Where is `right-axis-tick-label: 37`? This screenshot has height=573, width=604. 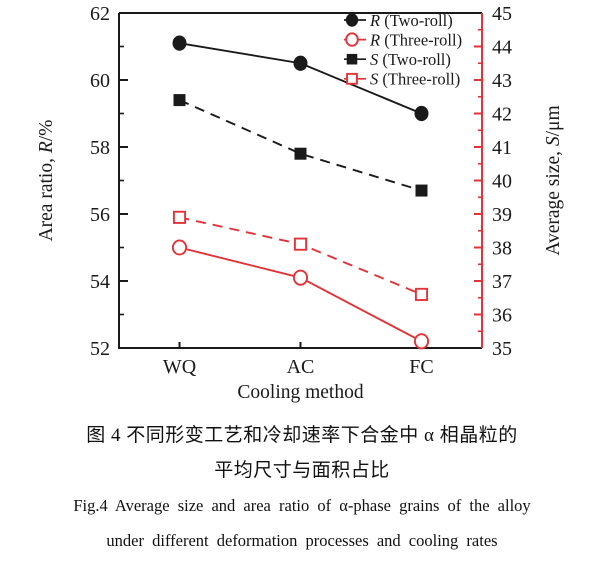
right-axis-tick-label: 37 is located at coordinates (502, 282).